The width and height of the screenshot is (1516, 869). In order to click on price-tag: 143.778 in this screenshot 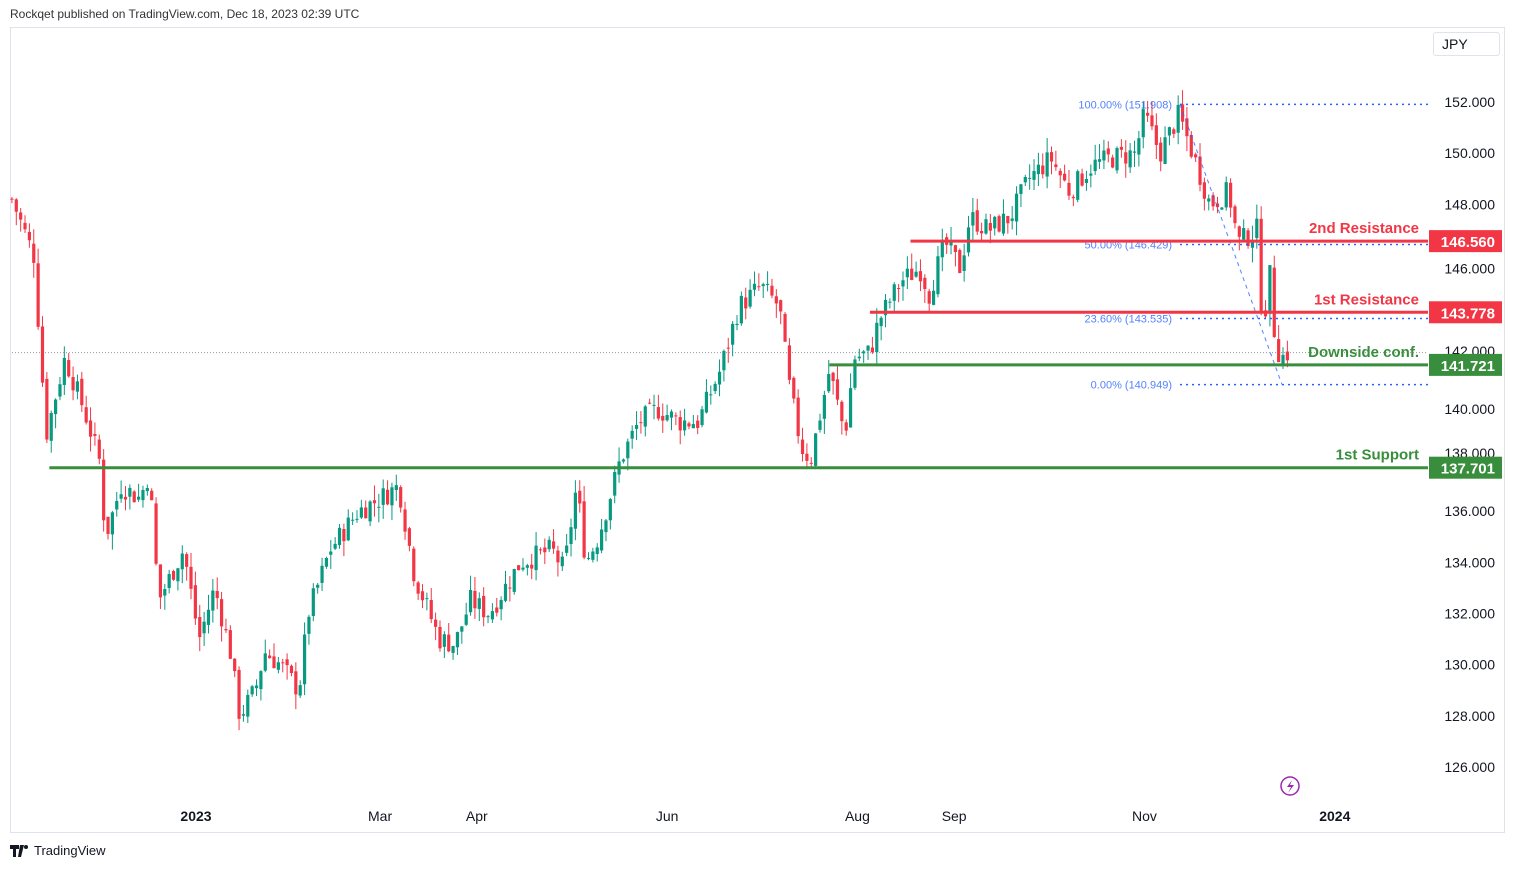, I will do `click(1468, 313)`.